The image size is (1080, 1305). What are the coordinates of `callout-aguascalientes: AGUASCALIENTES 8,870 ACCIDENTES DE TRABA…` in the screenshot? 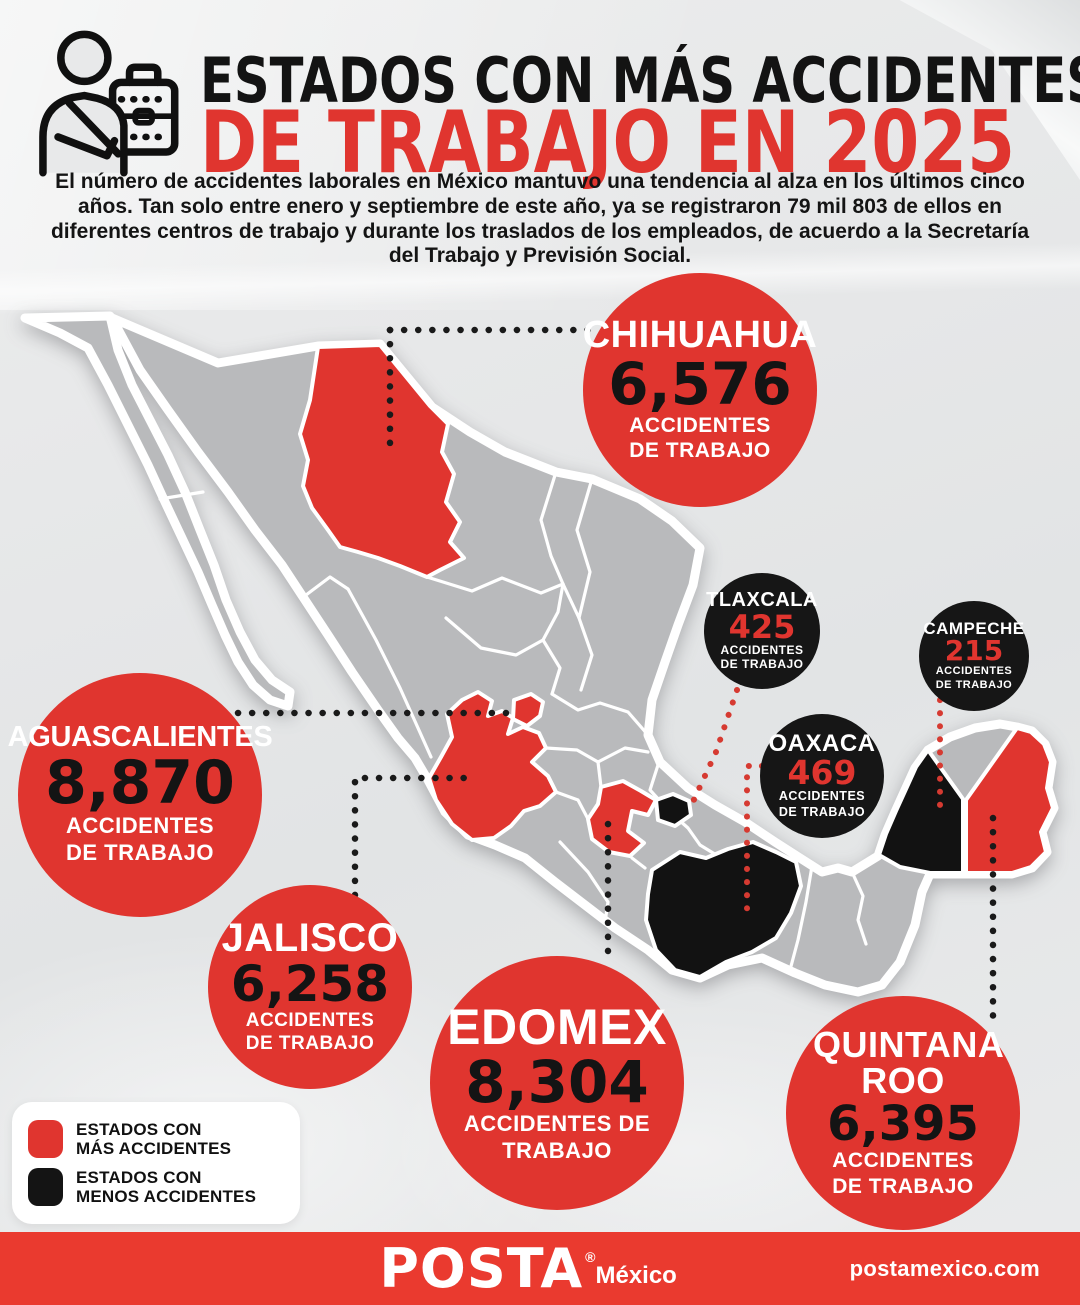 It's located at (140, 795).